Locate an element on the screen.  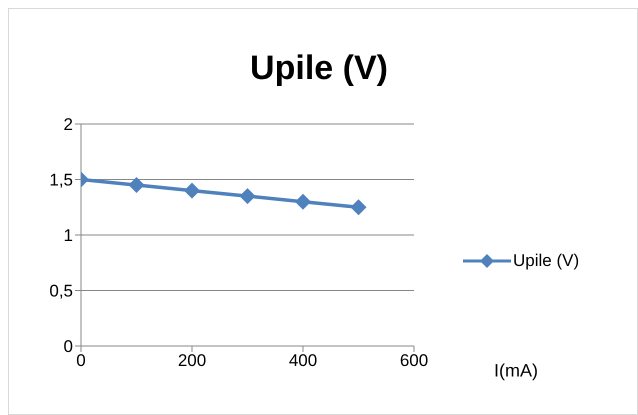
chart-title: Upile (V) is located at coordinates (319, 68).